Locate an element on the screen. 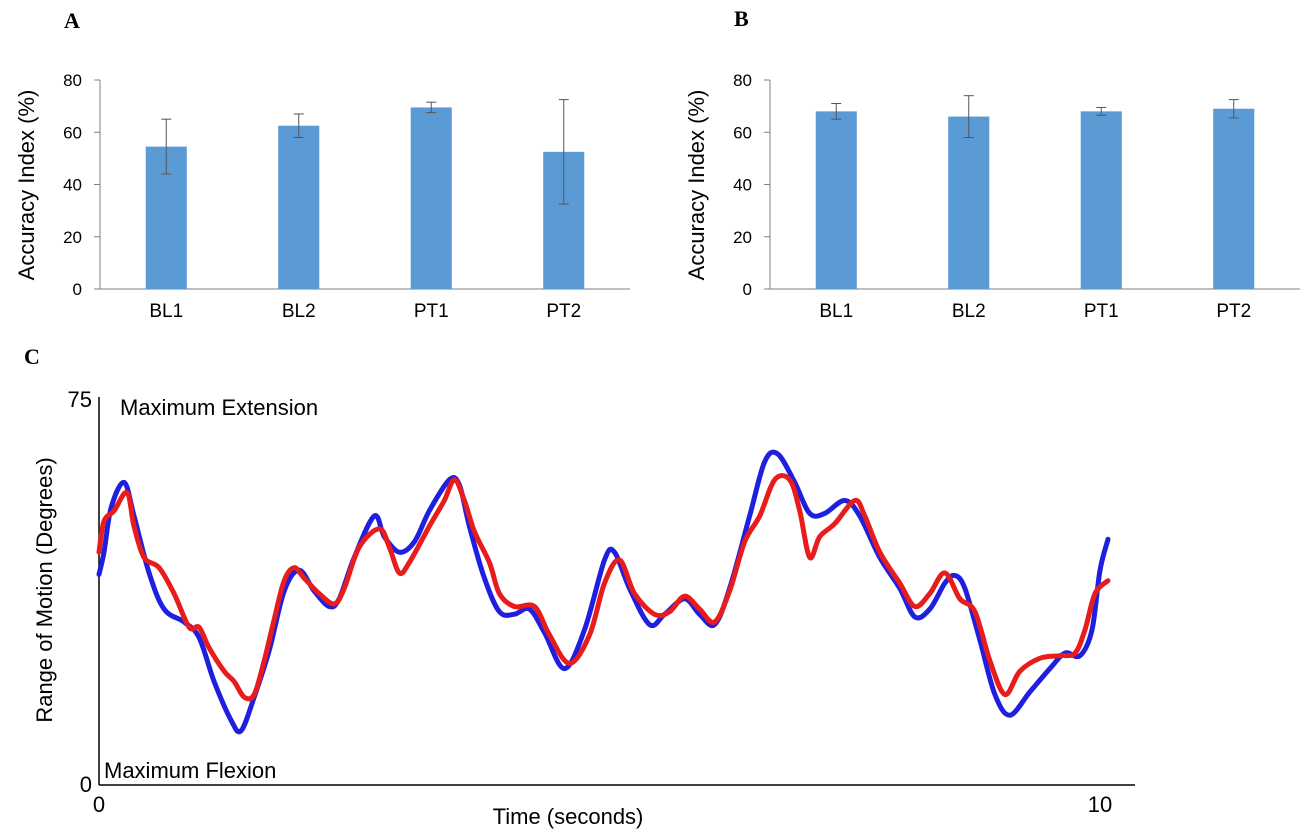 This screenshot has height=834, width=1313. panel-b-category-label: PT1 is located at coordinates (1101, 311).